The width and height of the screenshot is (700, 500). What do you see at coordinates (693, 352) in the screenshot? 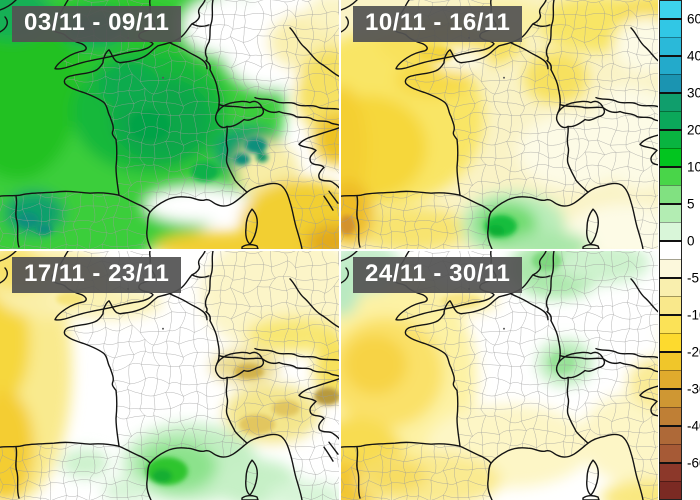
I see `colorbar-tick-label: -20` at bounding box center [693, 352].